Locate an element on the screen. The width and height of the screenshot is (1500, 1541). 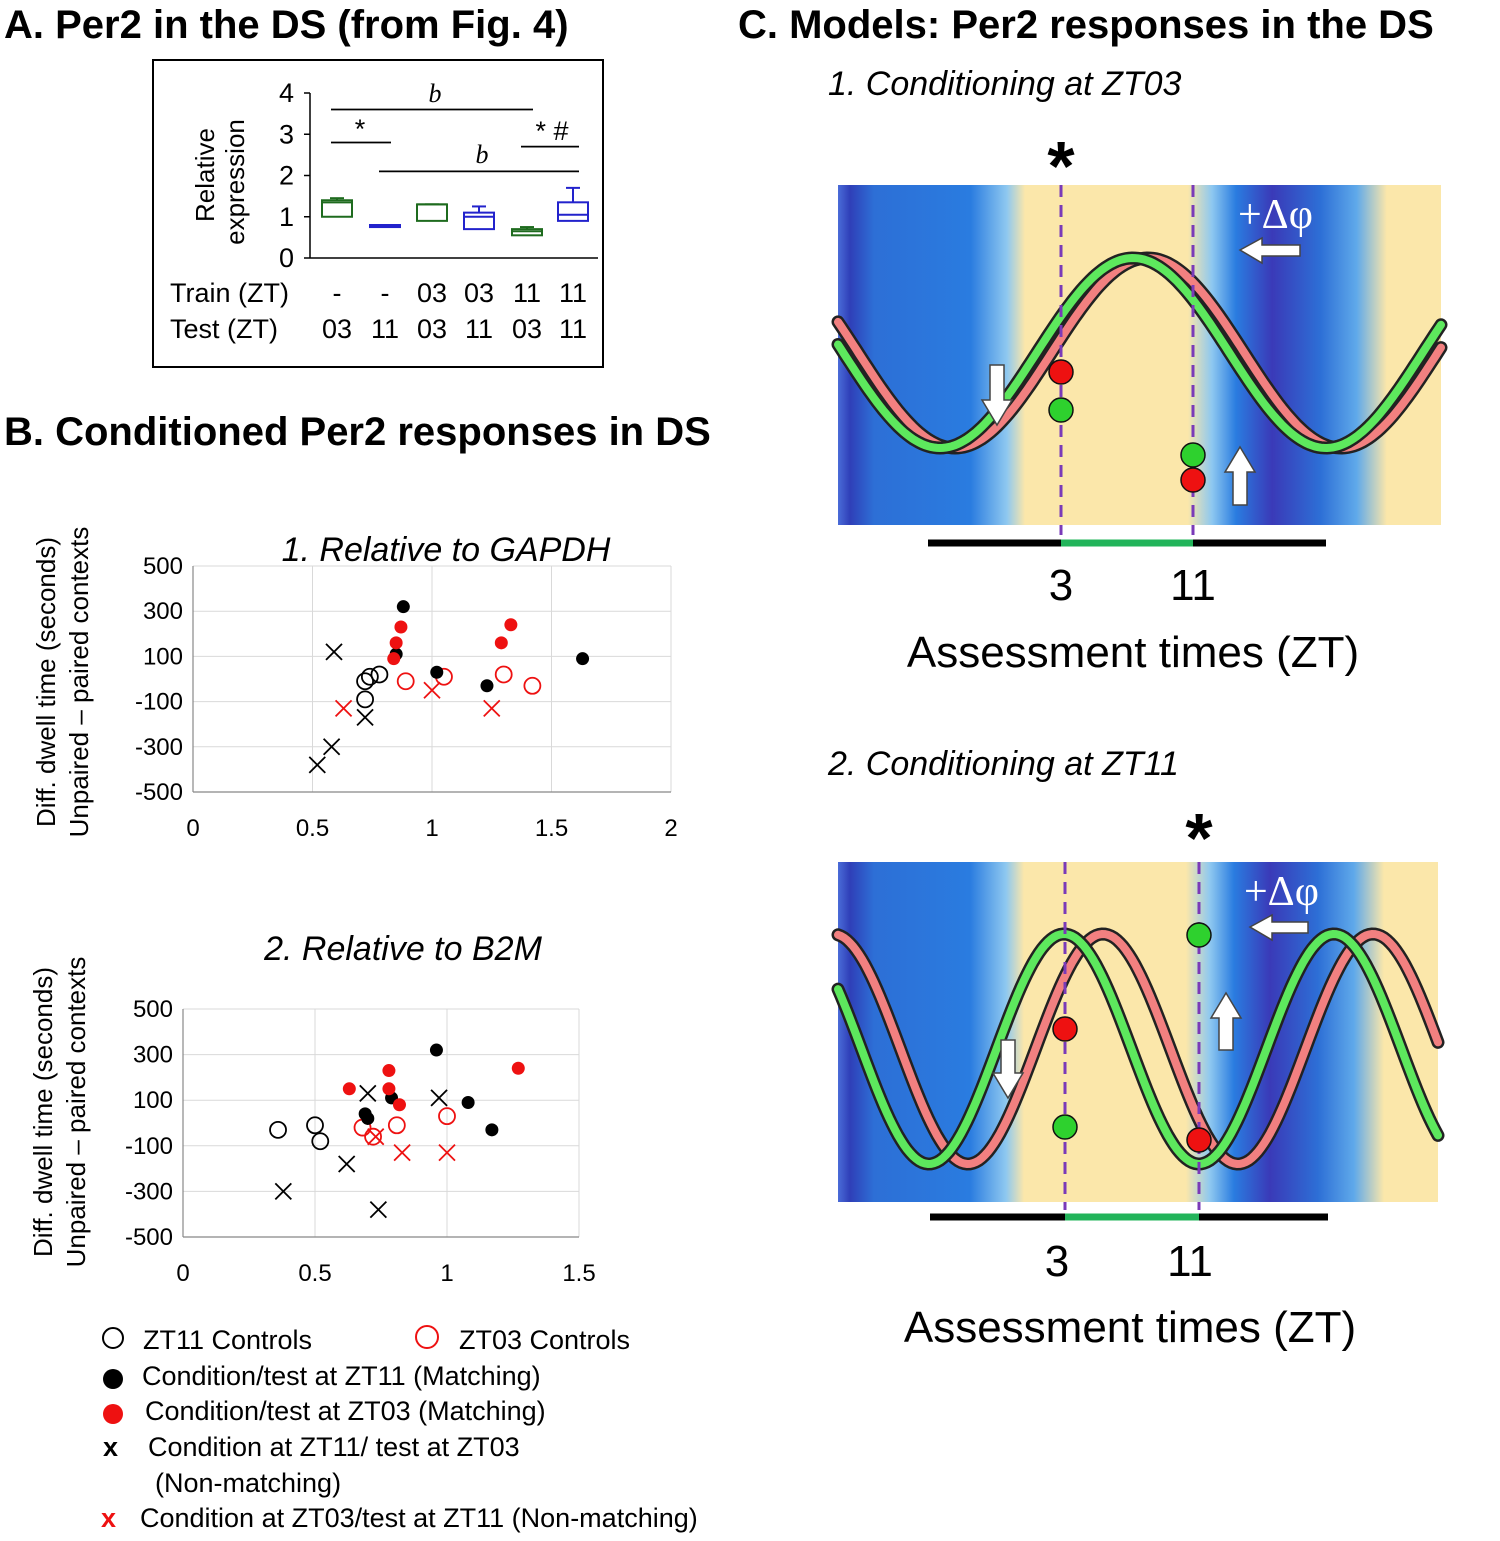
model2-green-curve is located at coordinates (1138, 1049).